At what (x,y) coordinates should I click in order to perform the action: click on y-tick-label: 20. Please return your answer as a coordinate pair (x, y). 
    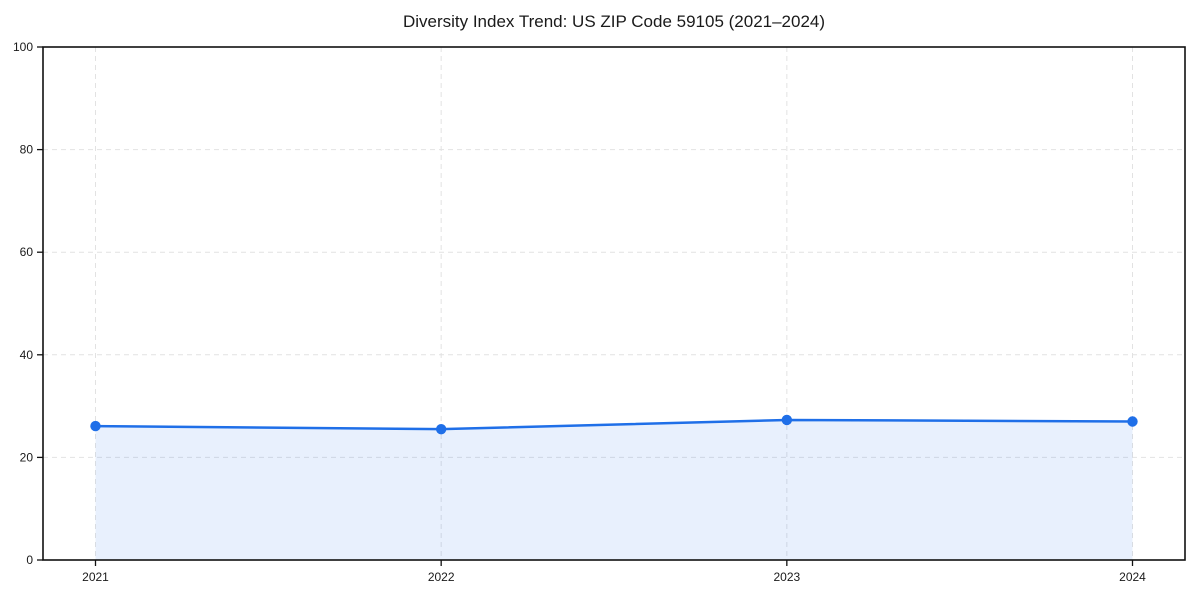
    Looking at the image, I should click on (27, 457).